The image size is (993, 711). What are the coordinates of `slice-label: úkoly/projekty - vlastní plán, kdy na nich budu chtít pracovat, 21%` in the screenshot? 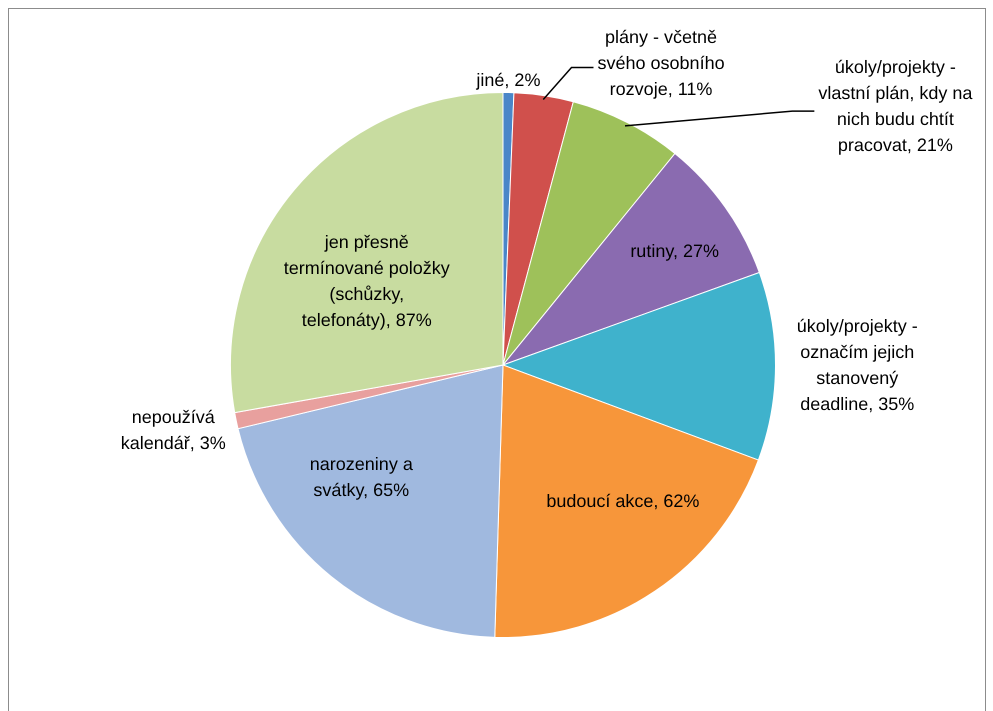 It's located at (895, 107).